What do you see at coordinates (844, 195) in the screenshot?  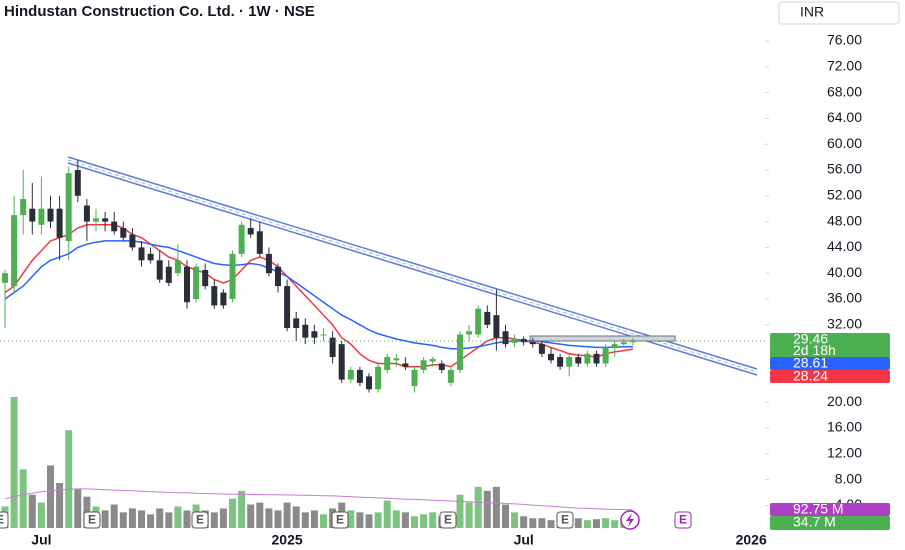 I see `y-tick-label: 52.00` at bounding box center [844, 195].